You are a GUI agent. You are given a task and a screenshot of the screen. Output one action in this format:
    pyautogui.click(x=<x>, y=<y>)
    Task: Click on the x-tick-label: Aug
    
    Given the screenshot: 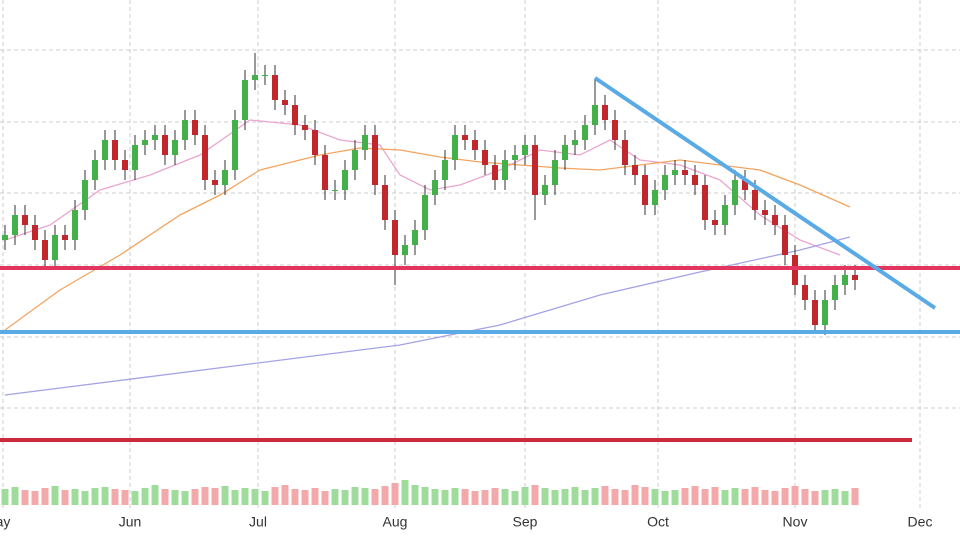 What is the action you would take?
    pyautogui.click(x=395, y=522)
    